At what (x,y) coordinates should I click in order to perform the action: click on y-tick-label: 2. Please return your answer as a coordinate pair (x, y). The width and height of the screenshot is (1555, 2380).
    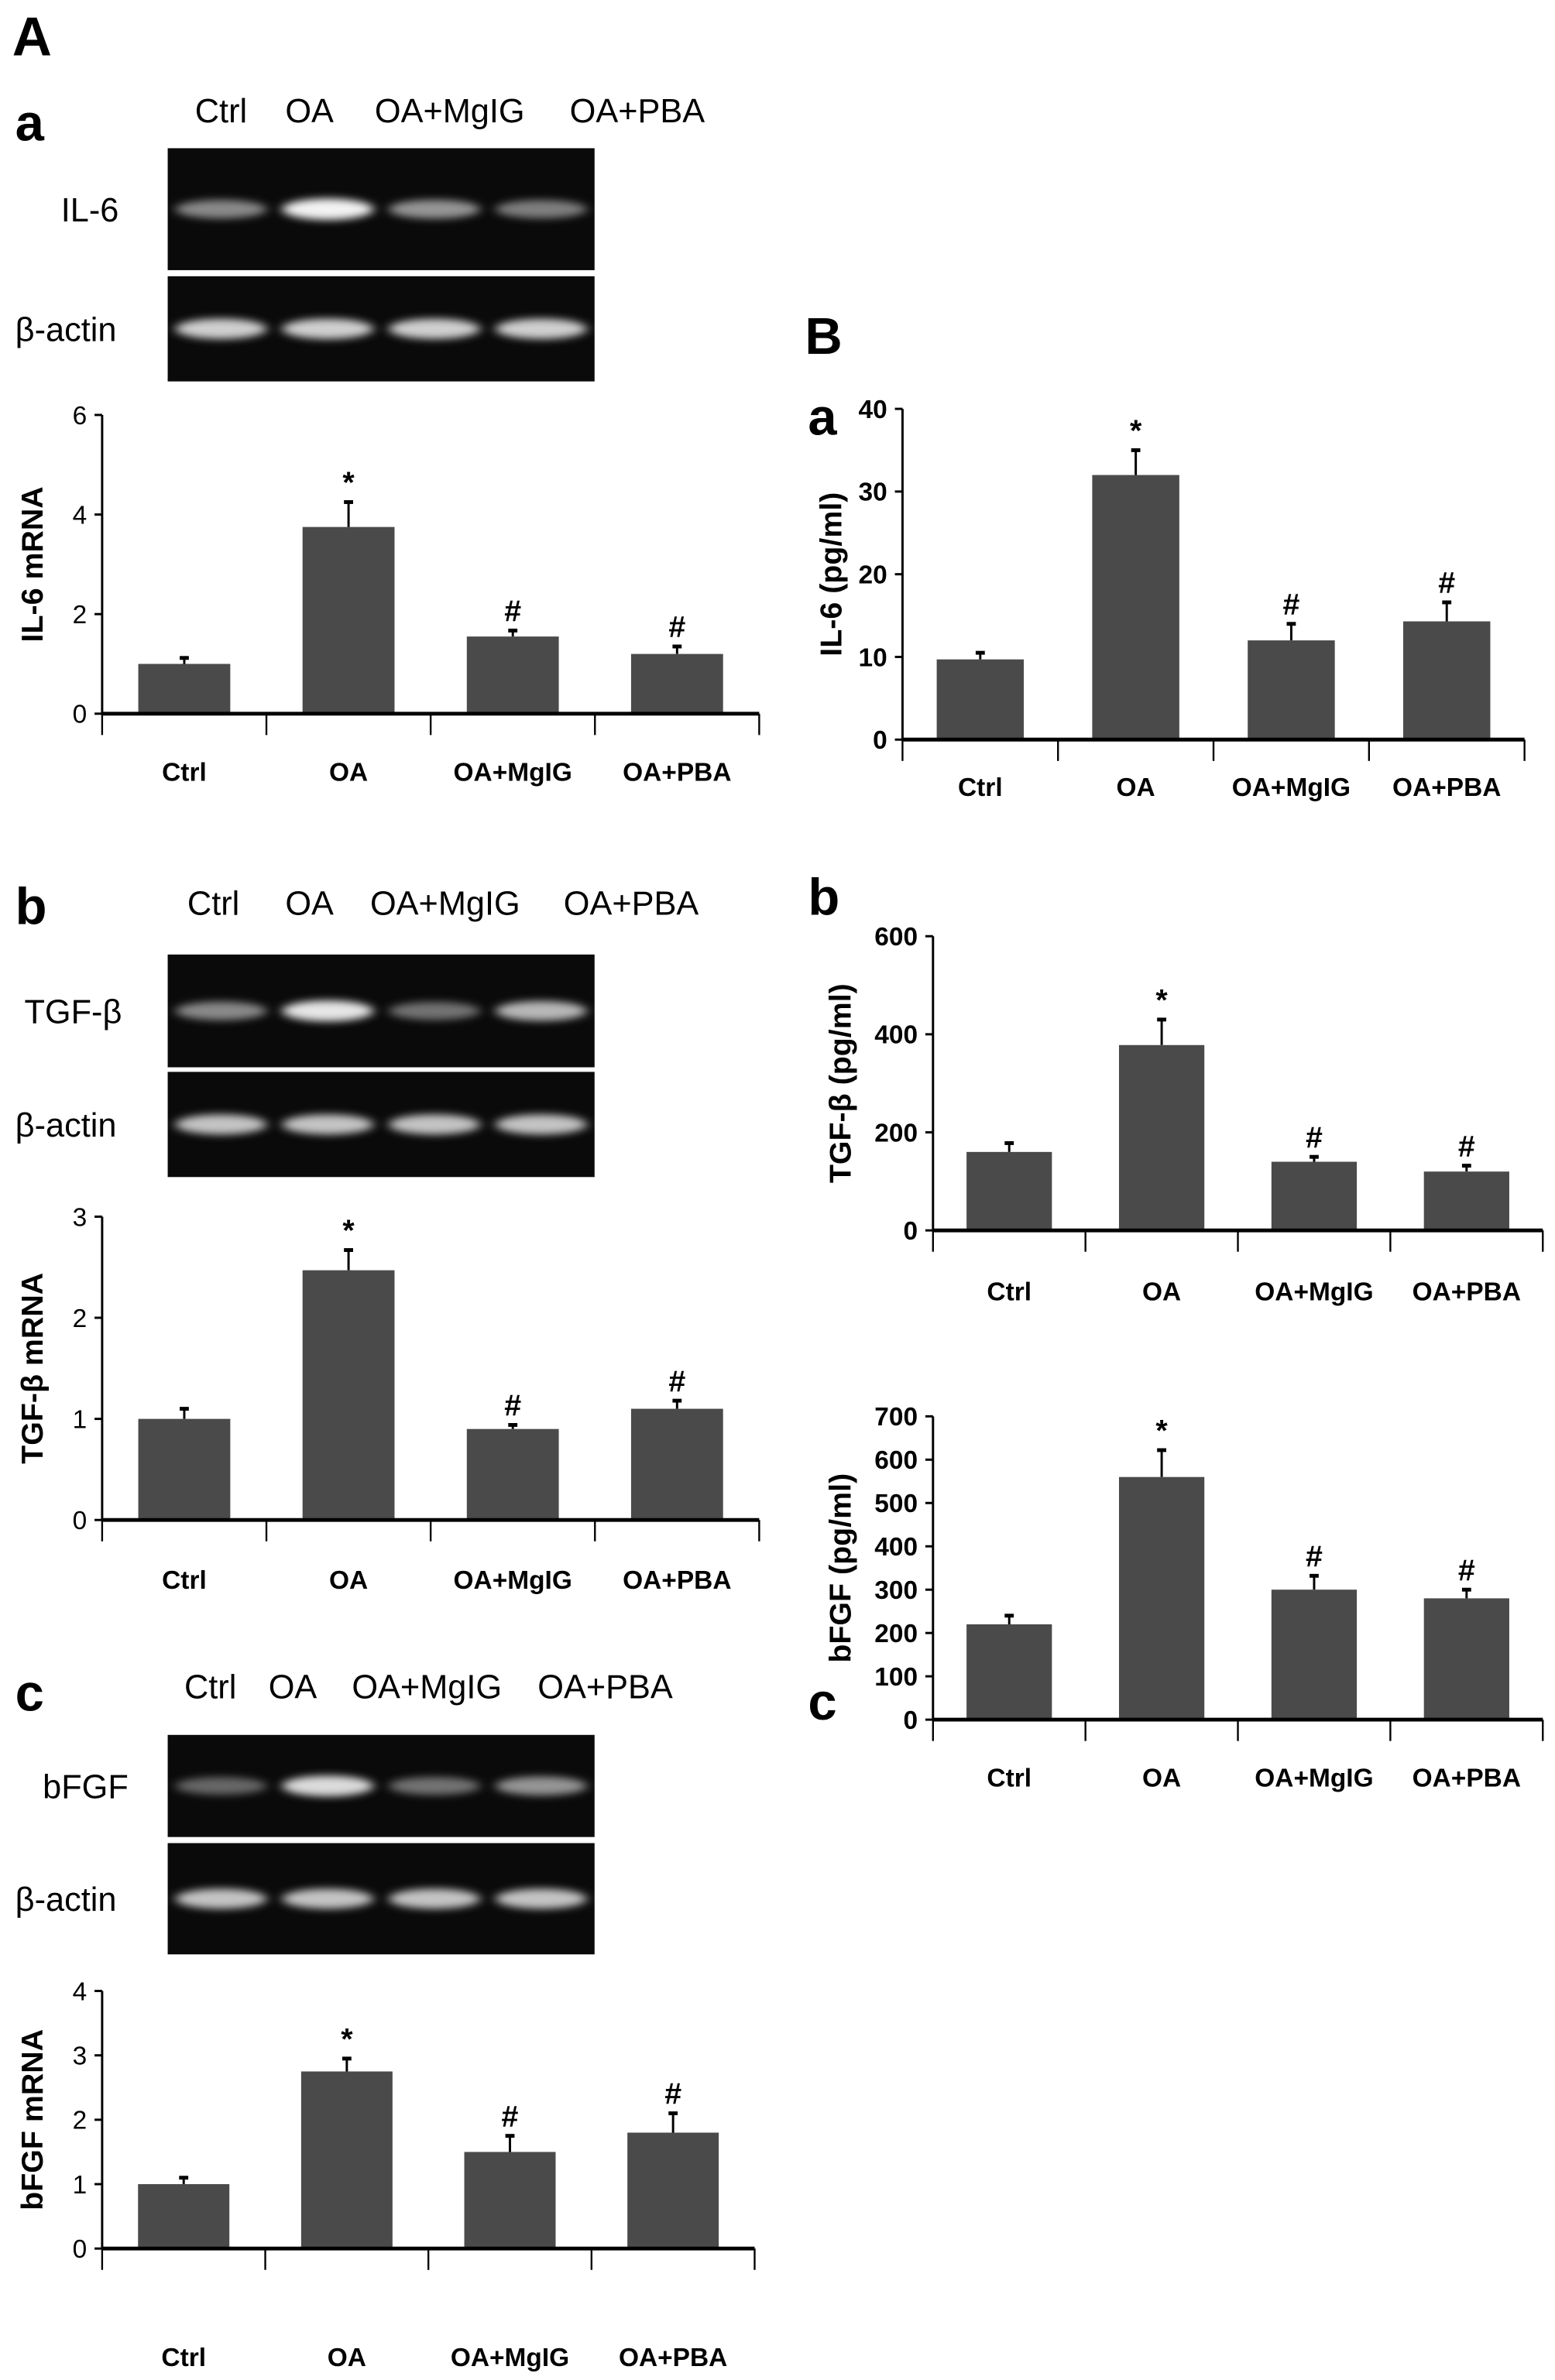
    Looking at the image, I should click on (80, 2121).